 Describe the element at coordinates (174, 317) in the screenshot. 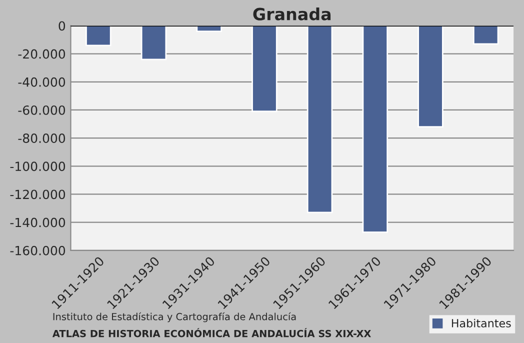

I see `text: Instituto de Estadística y Cartografía de Andalucía` at that location.